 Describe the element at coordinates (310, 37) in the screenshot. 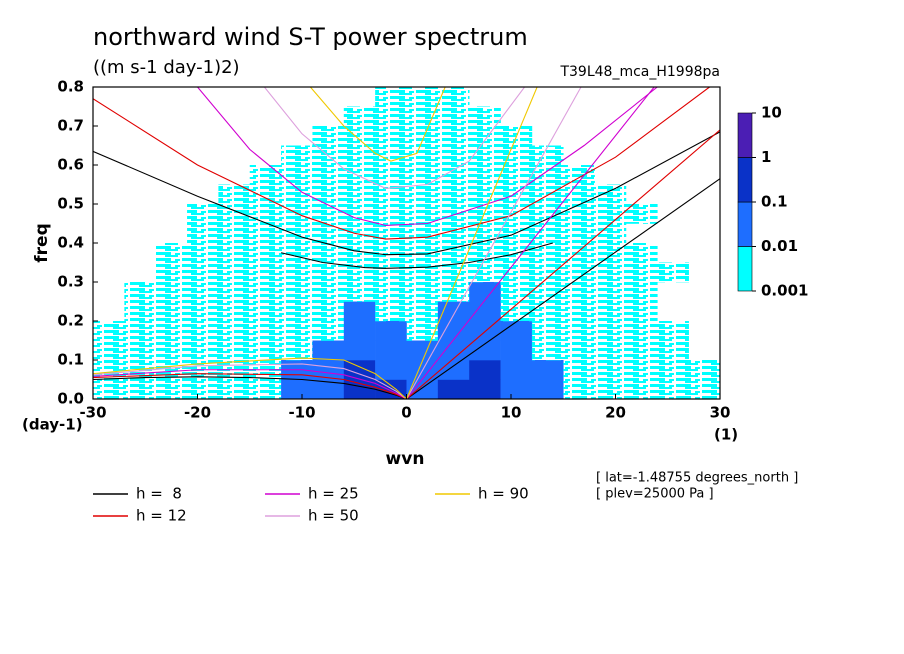

I see `chart-title: northward wind S-T power spectrum` at that location.